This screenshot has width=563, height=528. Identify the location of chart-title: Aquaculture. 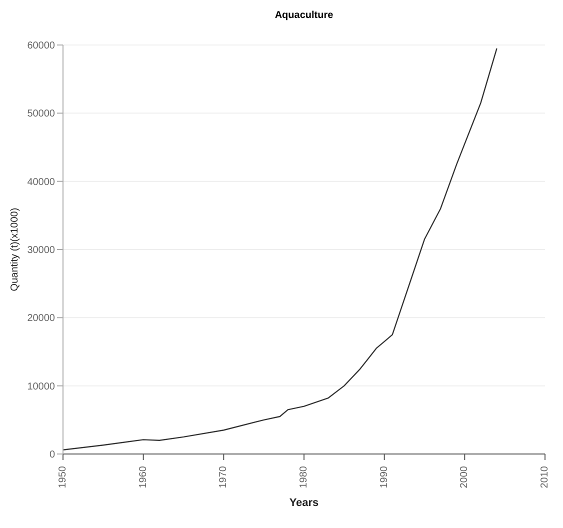
(304, 15).